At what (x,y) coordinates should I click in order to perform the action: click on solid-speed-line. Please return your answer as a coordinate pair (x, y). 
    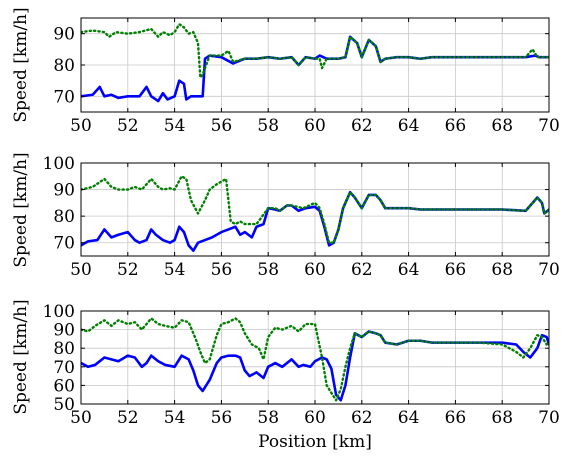
    Looking at the image, I should click on (315, 221).